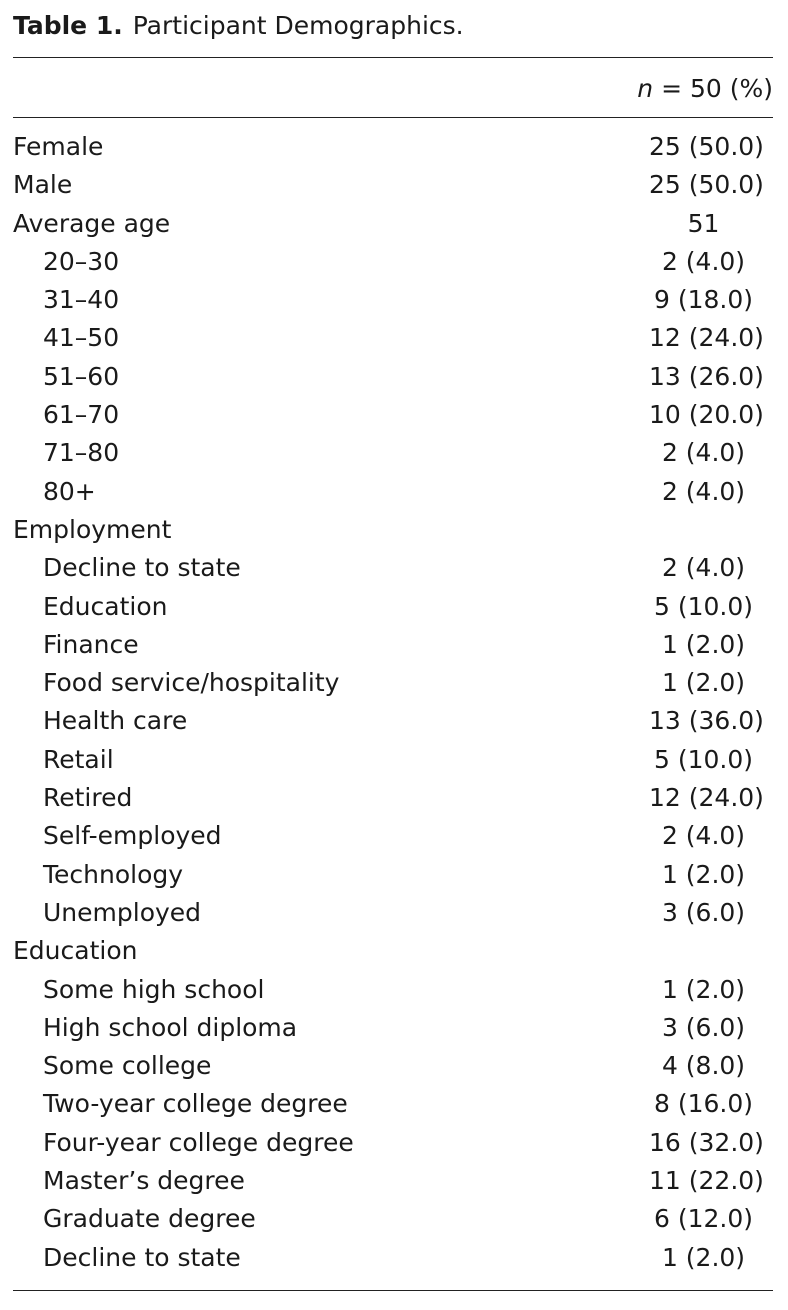 Image resolution: width=788 pixels, height=1310 pixels. Describe the element at coordinates (706, 415) in the screenshot. I see `row-value: 10 (20.0)` at that location.